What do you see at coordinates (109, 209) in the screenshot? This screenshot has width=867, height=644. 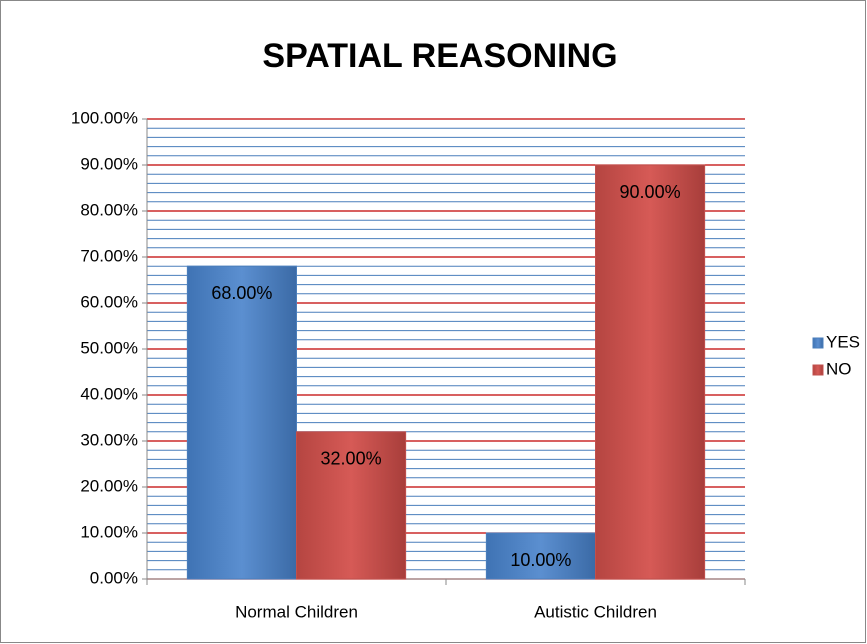 I see `y-tick-label: 80.00%` at bounding box center [109, 209].